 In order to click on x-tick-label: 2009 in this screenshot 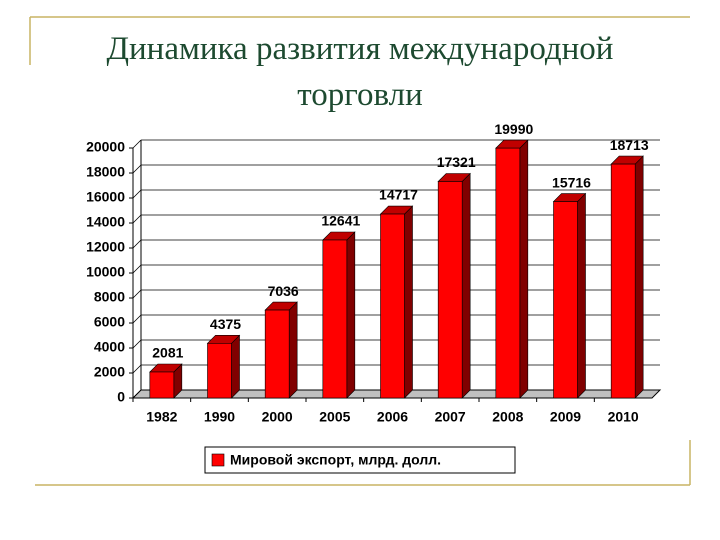, I will do `click(565, 417)`.